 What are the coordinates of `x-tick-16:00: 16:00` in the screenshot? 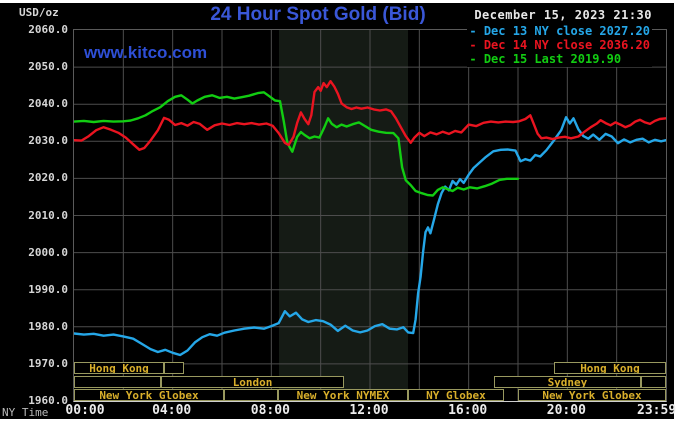 It's located at (468, 410).